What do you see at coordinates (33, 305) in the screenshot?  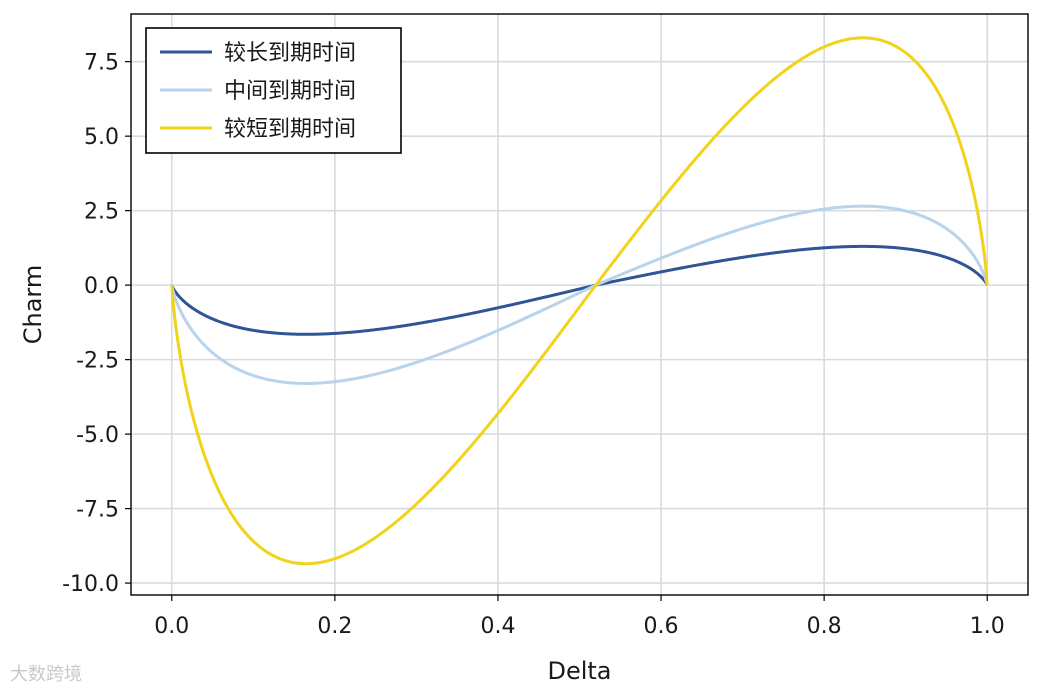 I see `y-axis-label: Charm` at bounding box center [33, 305].